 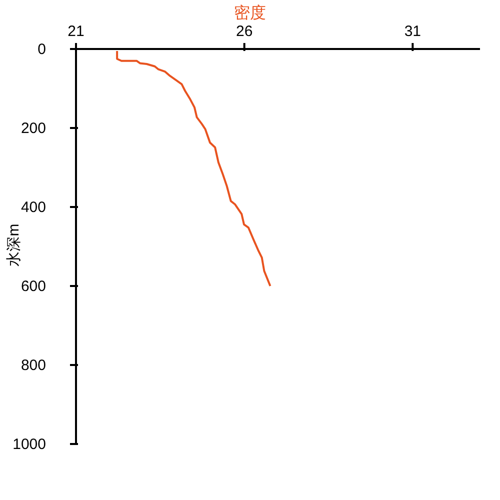 I want to click on y-tick-label: 200, so click(x=33, y=128).